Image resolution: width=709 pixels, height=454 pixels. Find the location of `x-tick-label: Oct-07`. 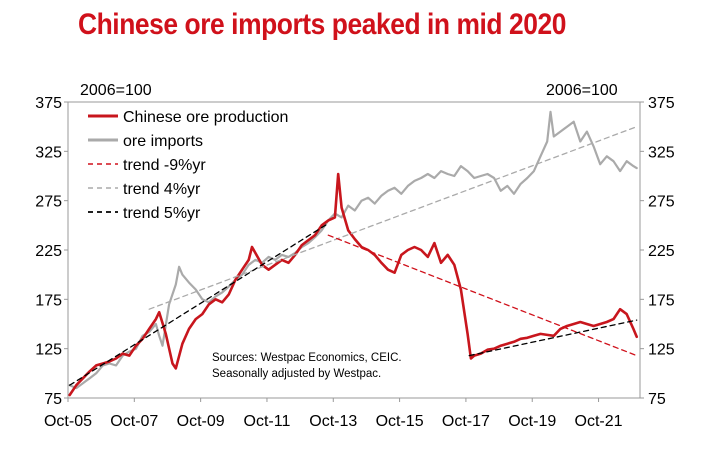

x-tick-label: Oct-07 is located at coordinates (134, 421).